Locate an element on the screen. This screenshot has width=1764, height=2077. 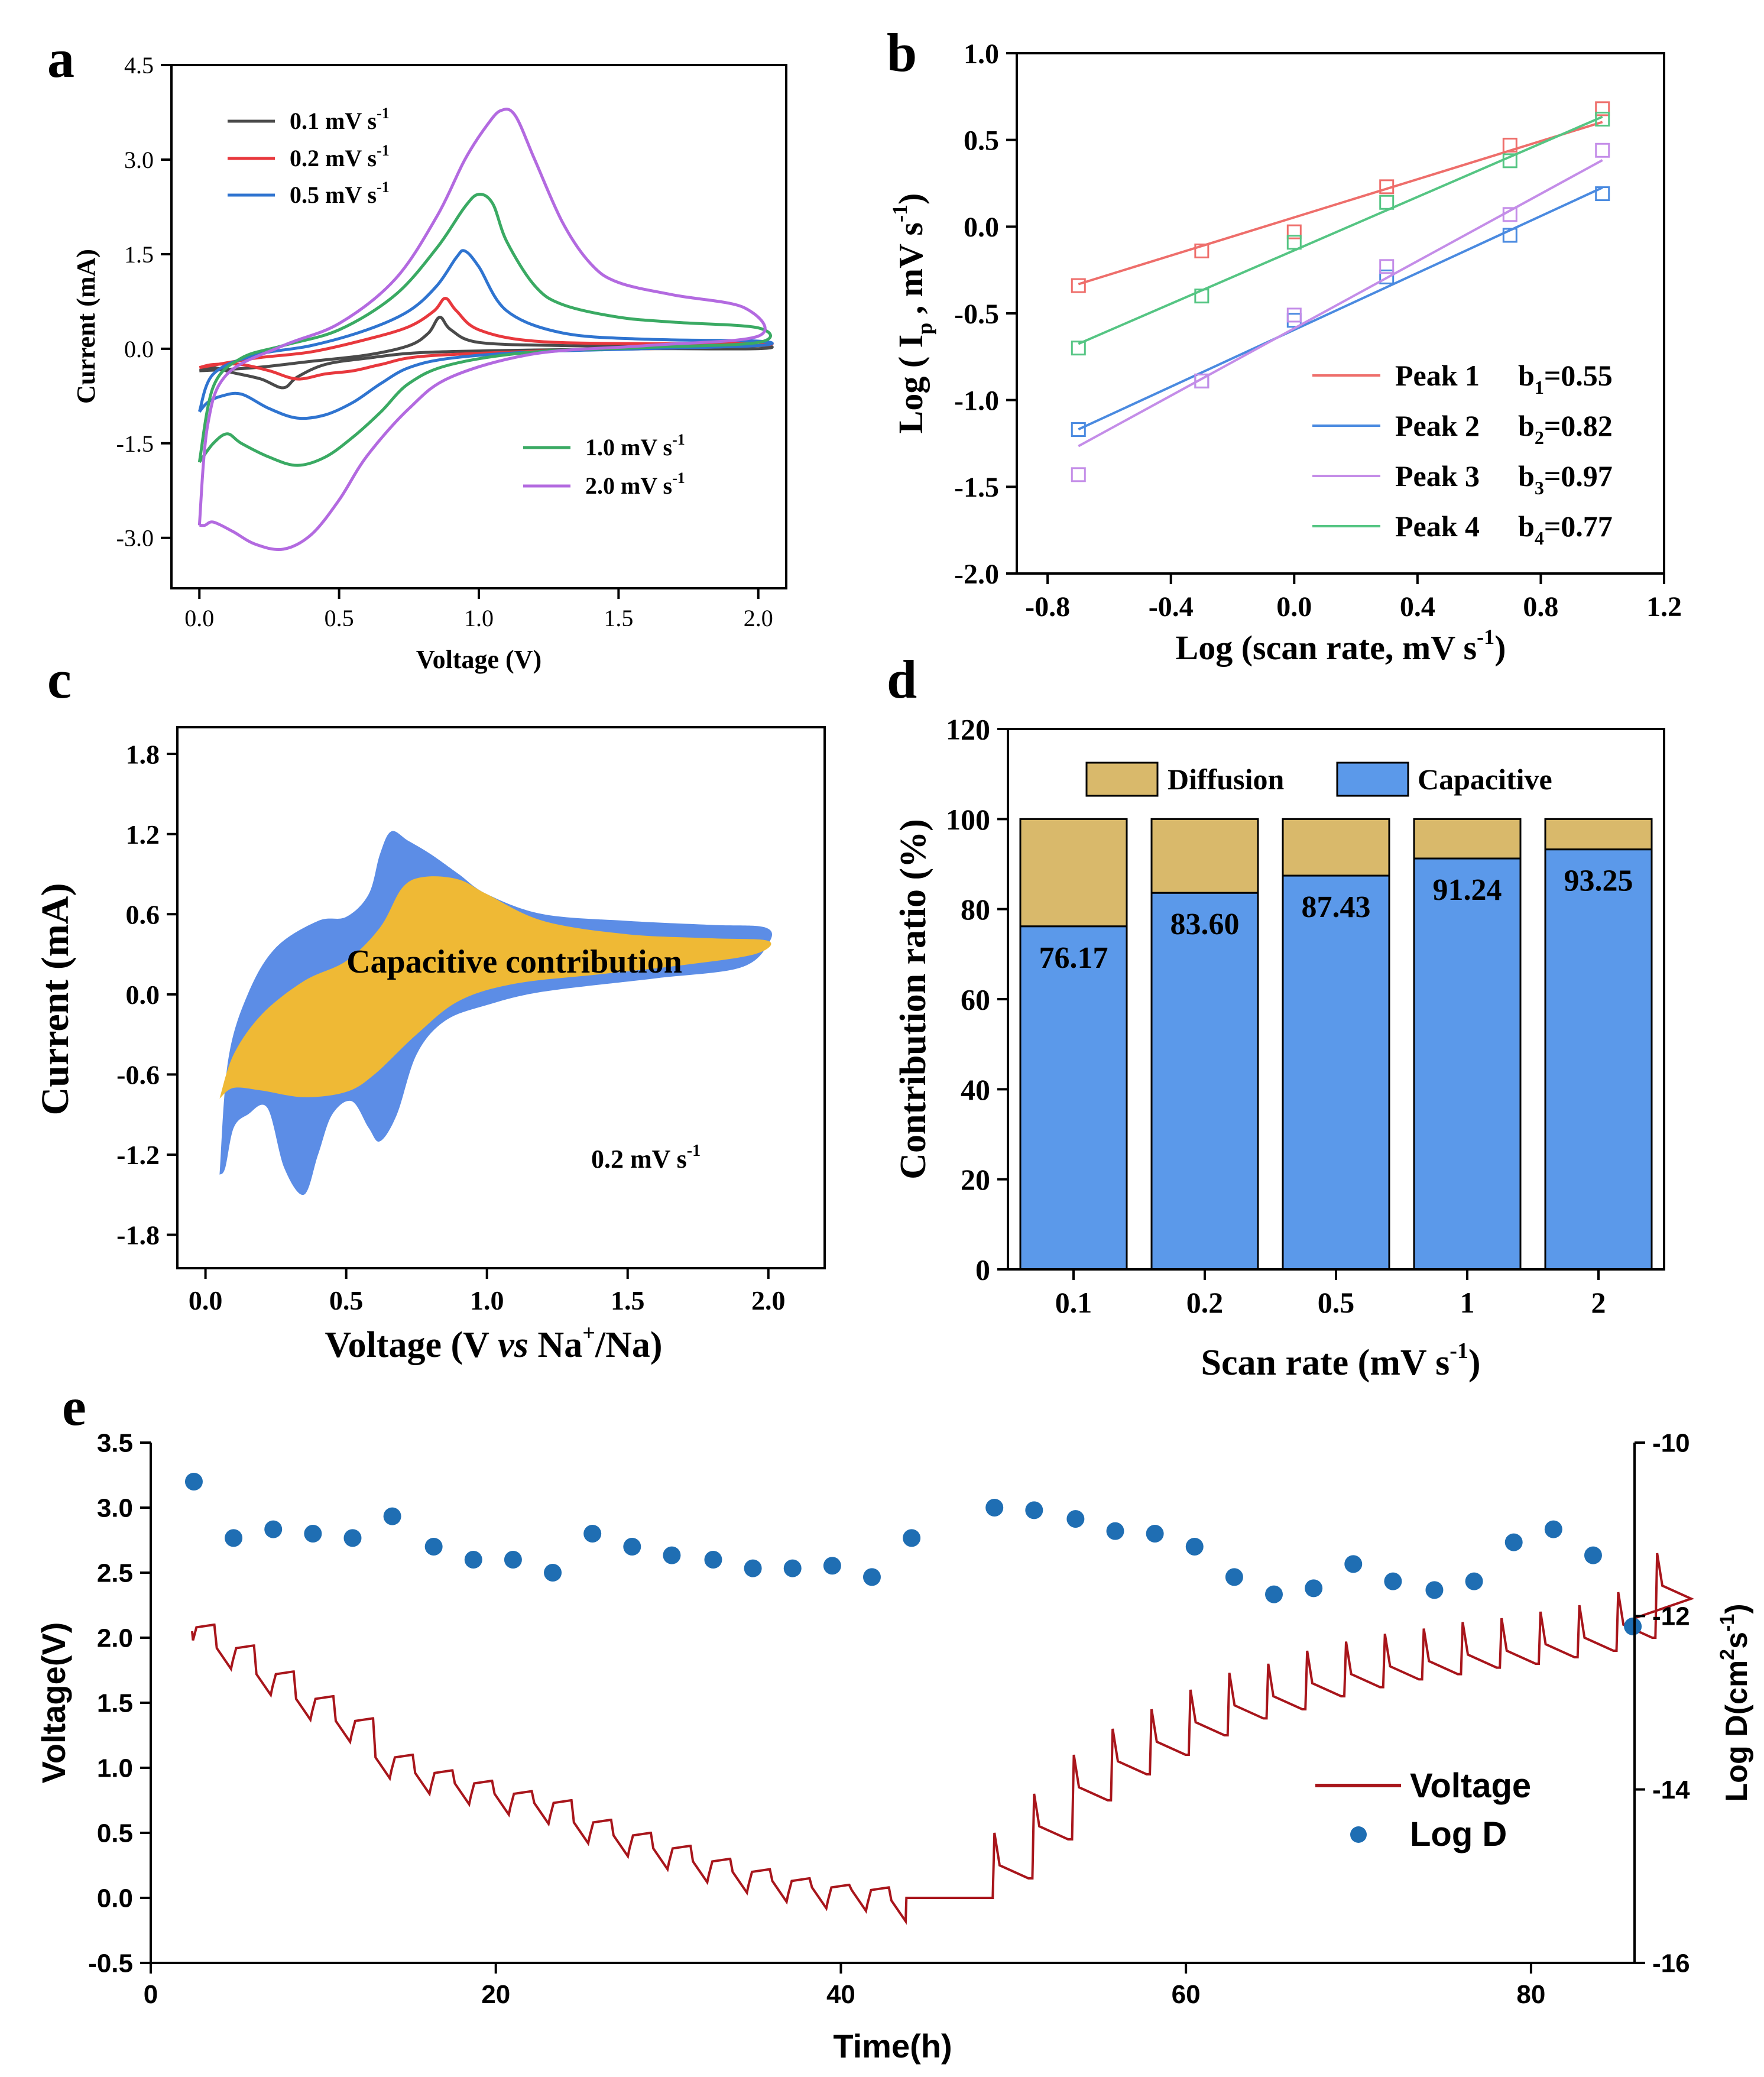
panel-a-legend-top: 0.1 mV s-1 0.2 mV s-1 0.5 mV s-1 is located at coordinates (309, 156).